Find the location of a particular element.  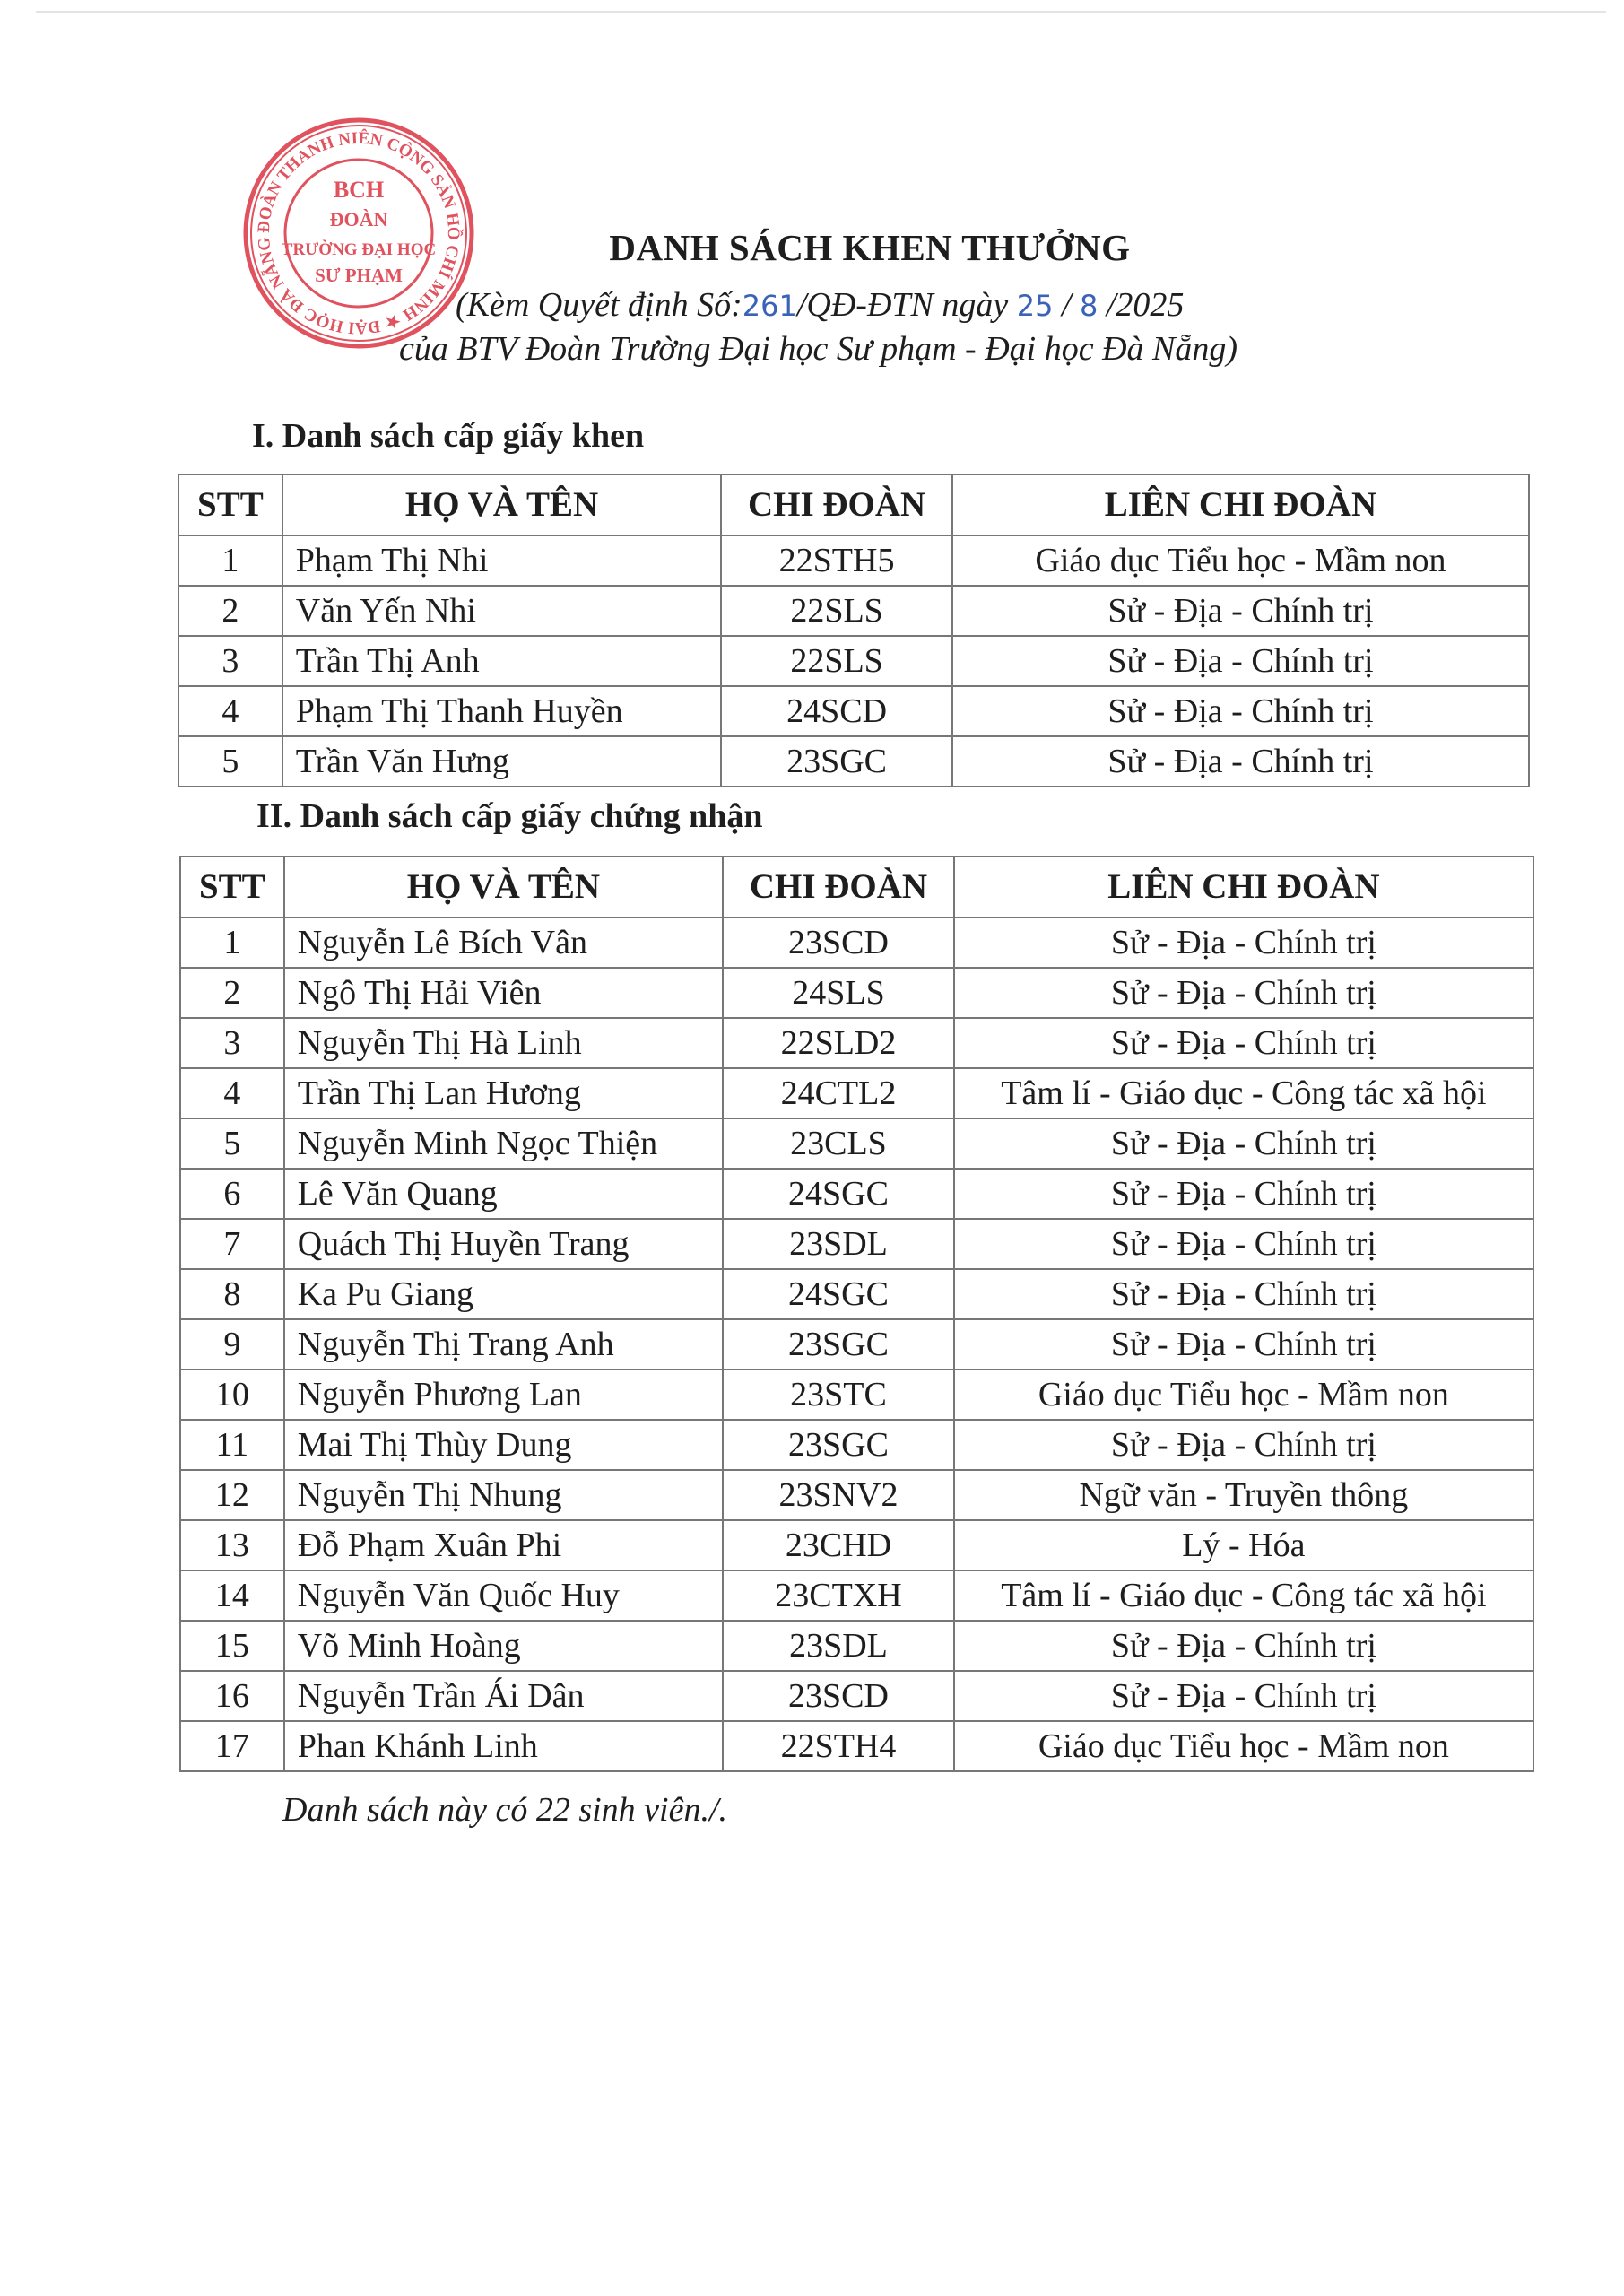

lien-chi-doan-cell: Lý - Hóa is located at coordinates (1243, 1545).